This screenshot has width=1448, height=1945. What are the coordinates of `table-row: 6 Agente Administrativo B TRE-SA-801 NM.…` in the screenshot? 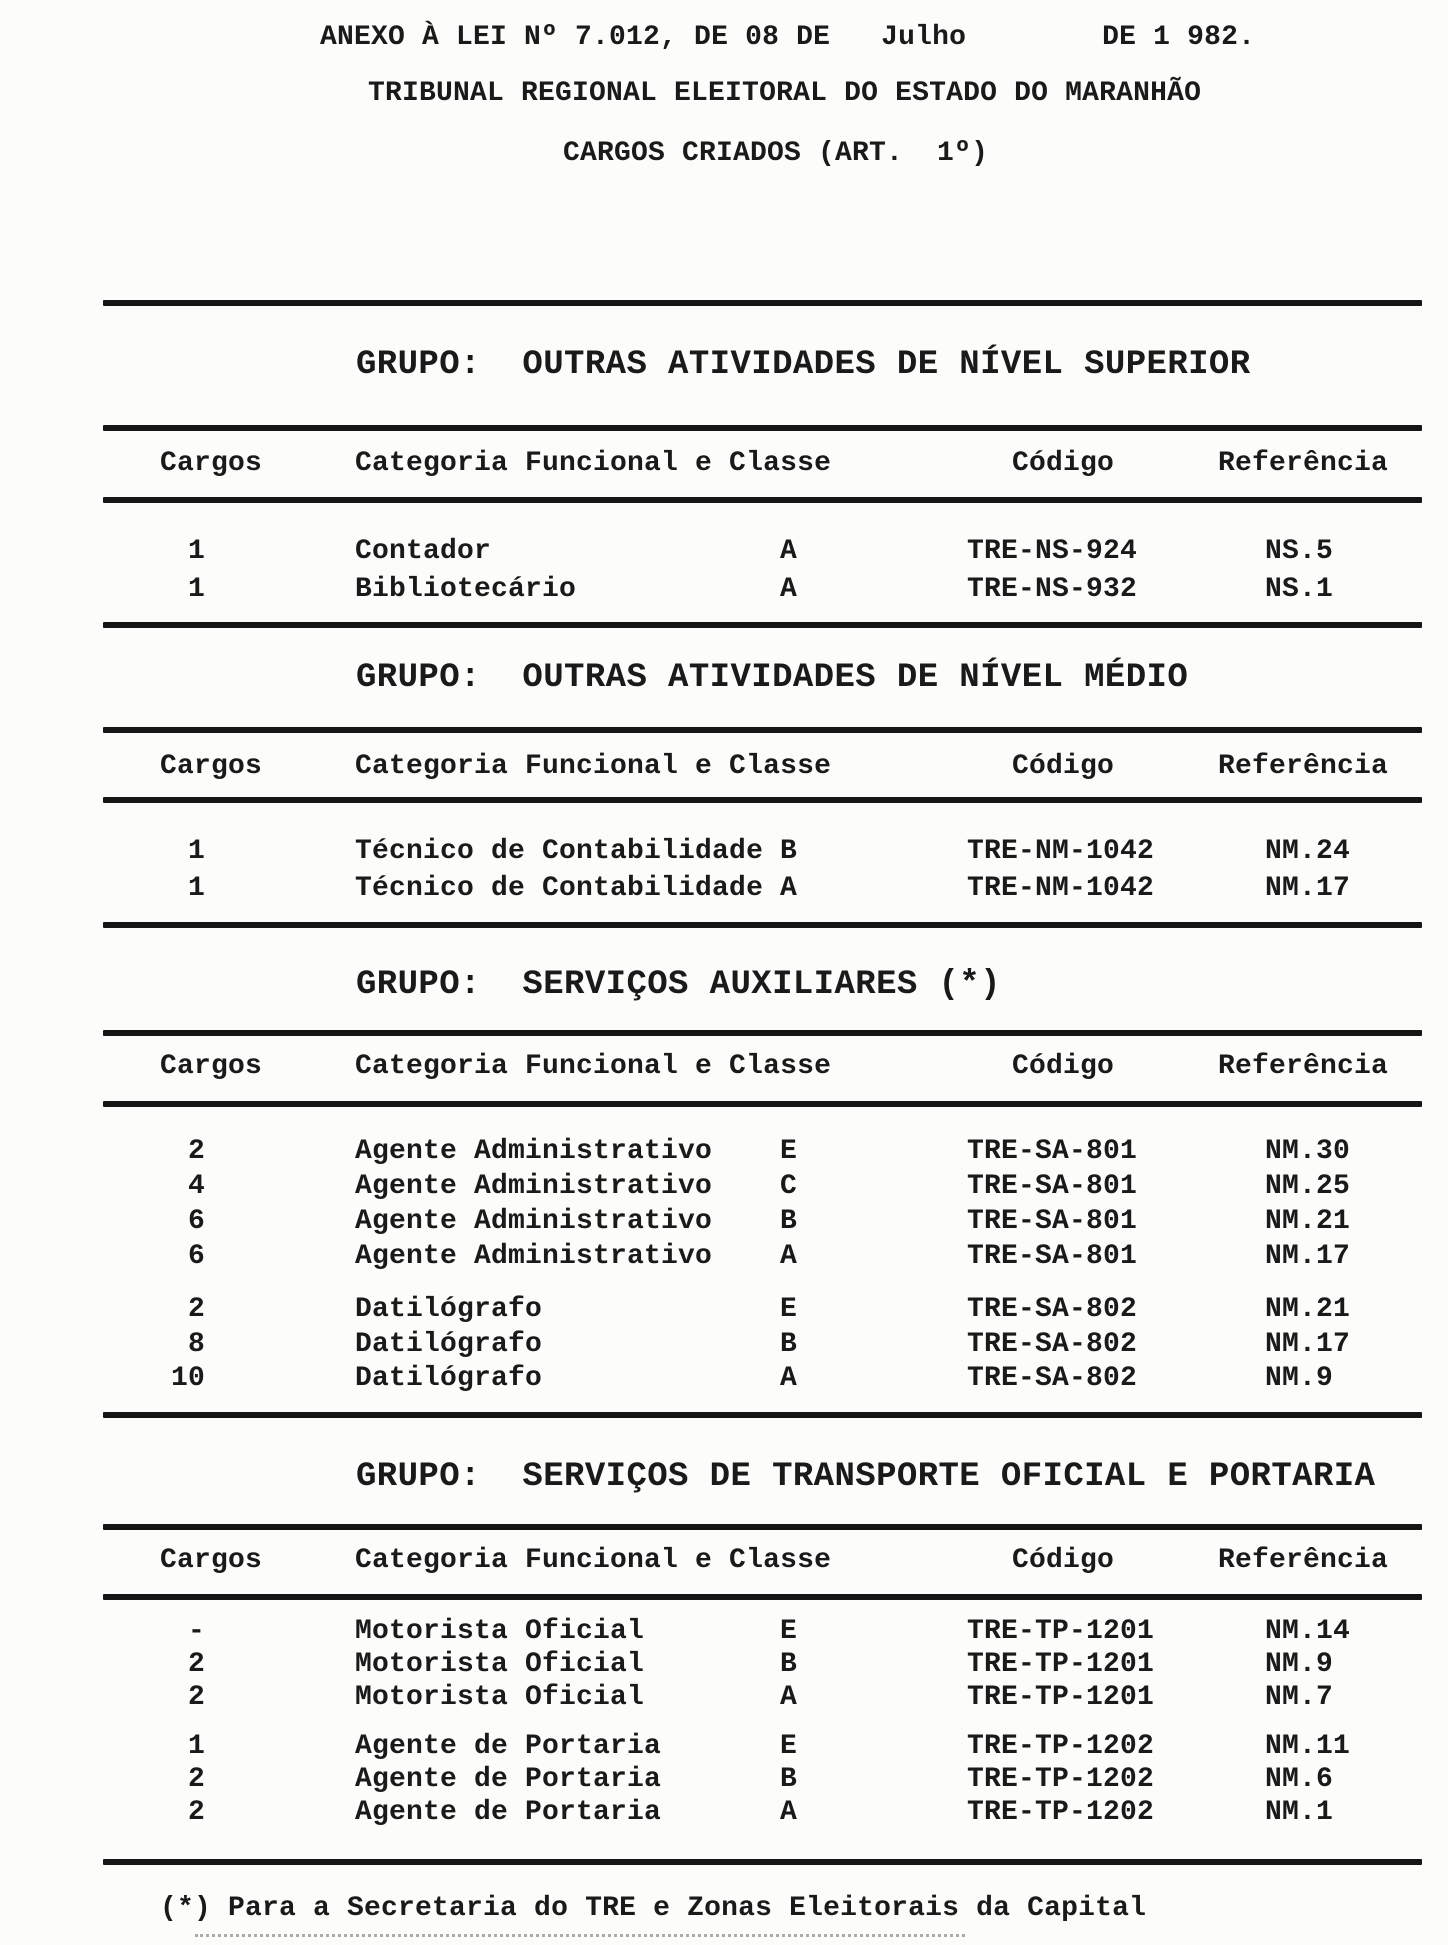 It's located at (724, 1224).